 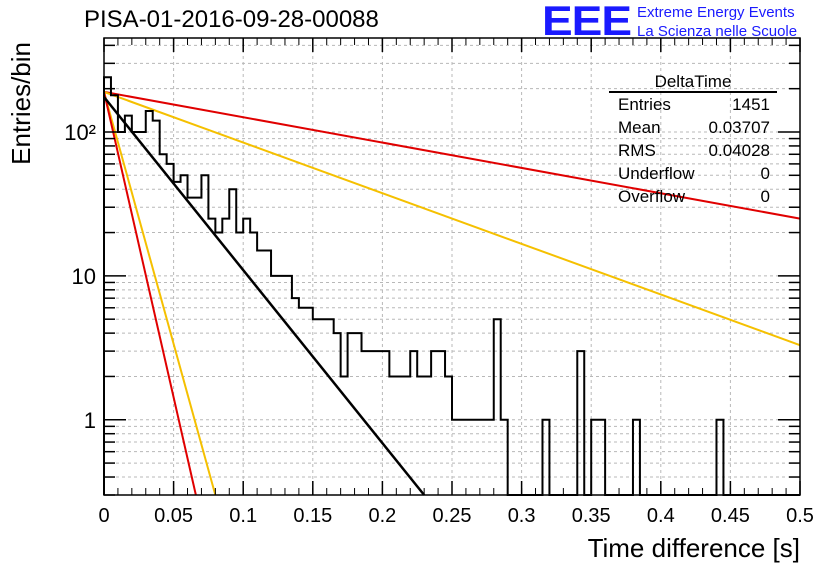 I want to click on stats-label: Mean, so click(x=639, y=127).